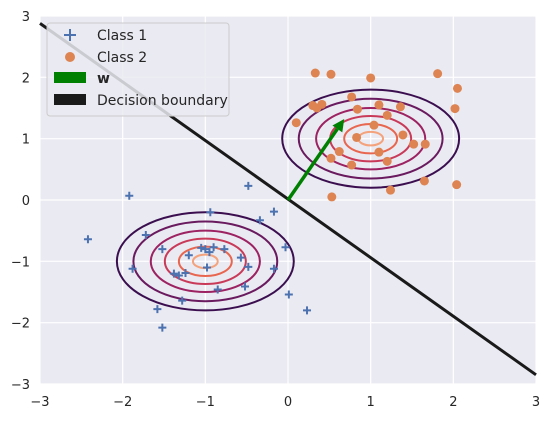  I want to click on legend-item-class-1: Class 1, so click(105, 36).